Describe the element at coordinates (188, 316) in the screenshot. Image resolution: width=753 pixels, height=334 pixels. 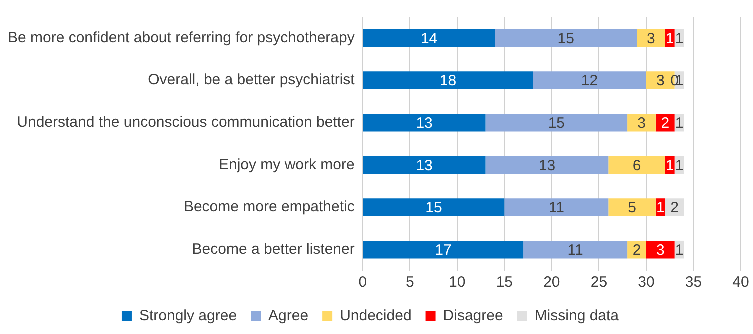
I see `legend-label: Strongly agree` at that location.